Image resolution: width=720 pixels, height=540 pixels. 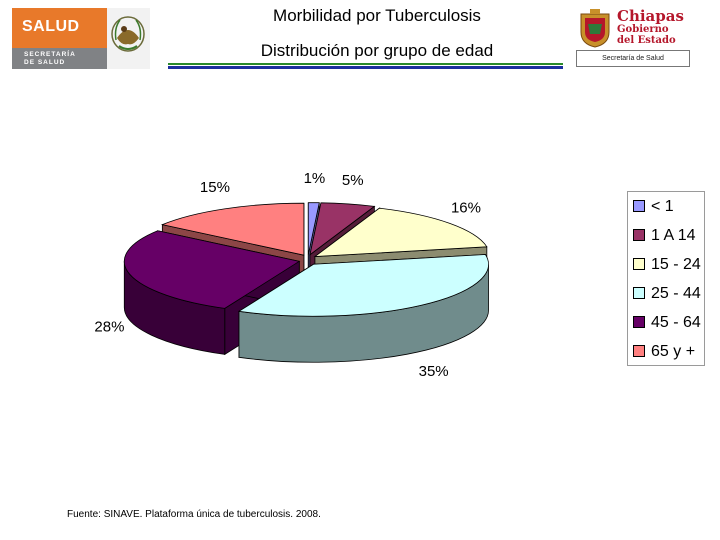 What do you see at coordinates (466, 208) in the screenshot?
I see `data-label-15-24: 16%` at bounding box center [466, 208].